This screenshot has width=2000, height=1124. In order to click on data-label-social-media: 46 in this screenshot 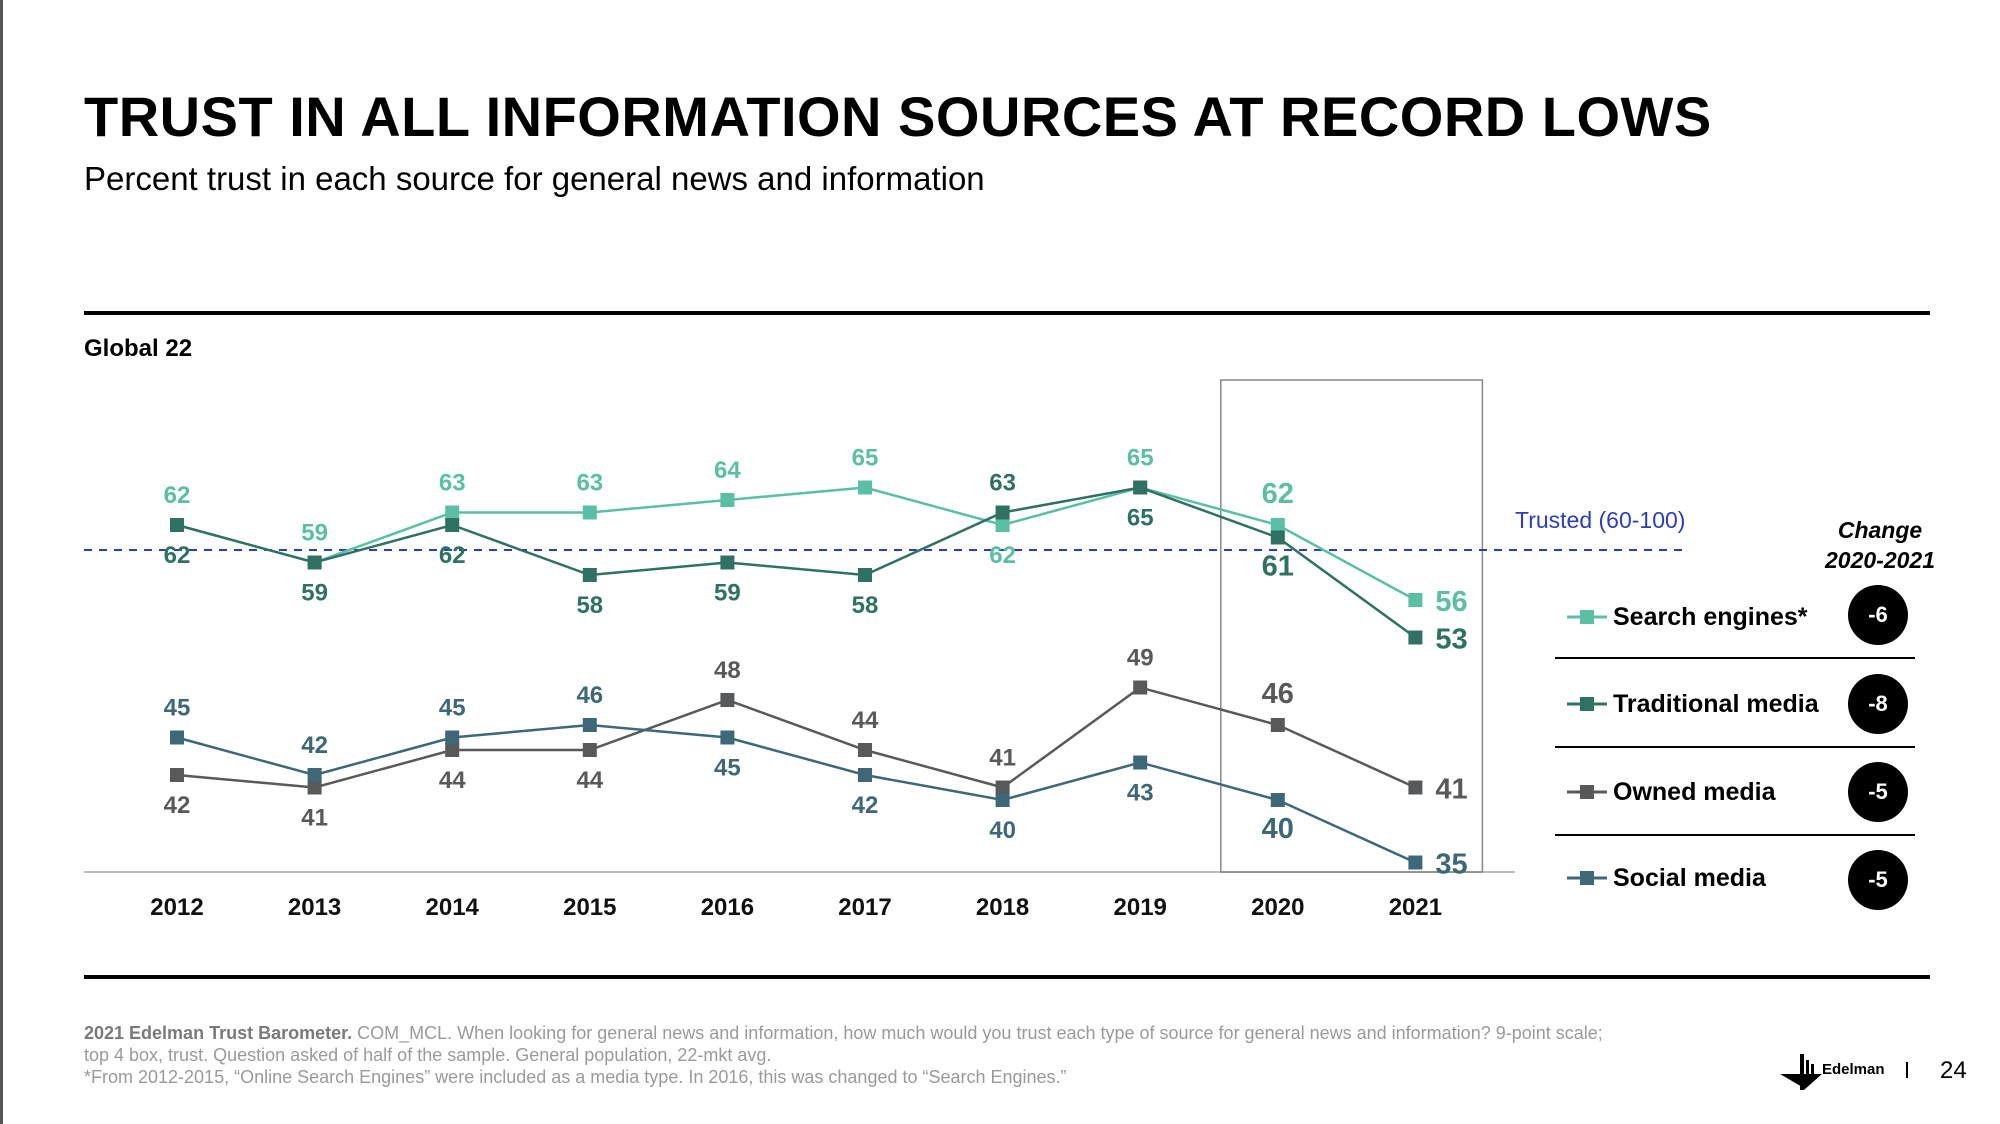, I will do `click(589, 695)`.